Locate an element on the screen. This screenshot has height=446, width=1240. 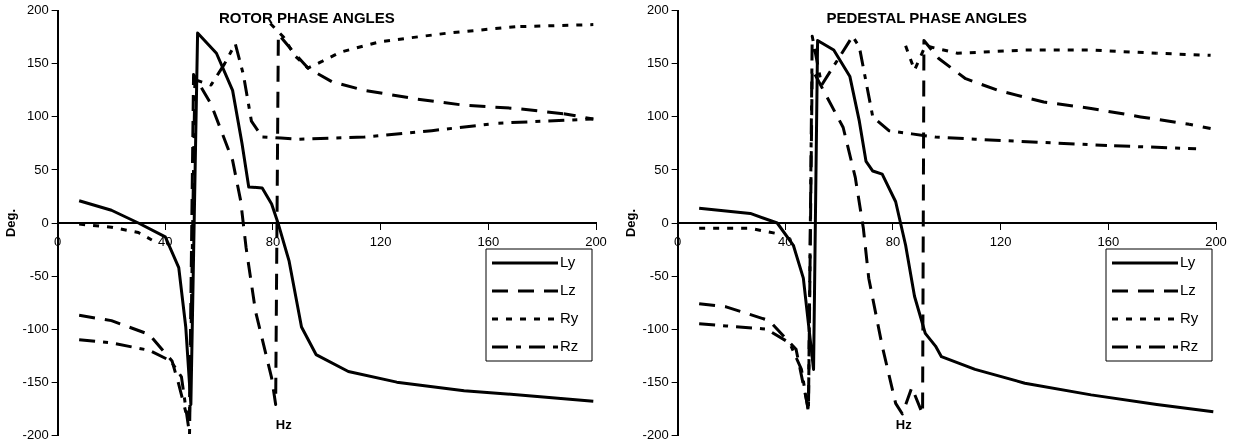
chart-title: ROTOR PHASE ANGLES is located at coordinates (306, 17).